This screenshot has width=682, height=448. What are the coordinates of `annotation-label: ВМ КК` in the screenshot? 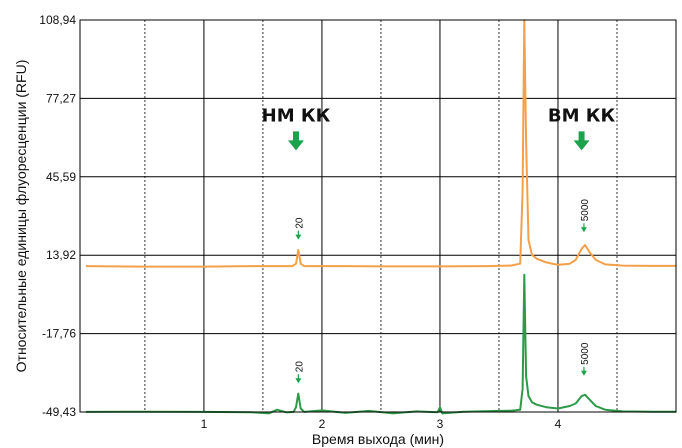 It's located at (582, 115).